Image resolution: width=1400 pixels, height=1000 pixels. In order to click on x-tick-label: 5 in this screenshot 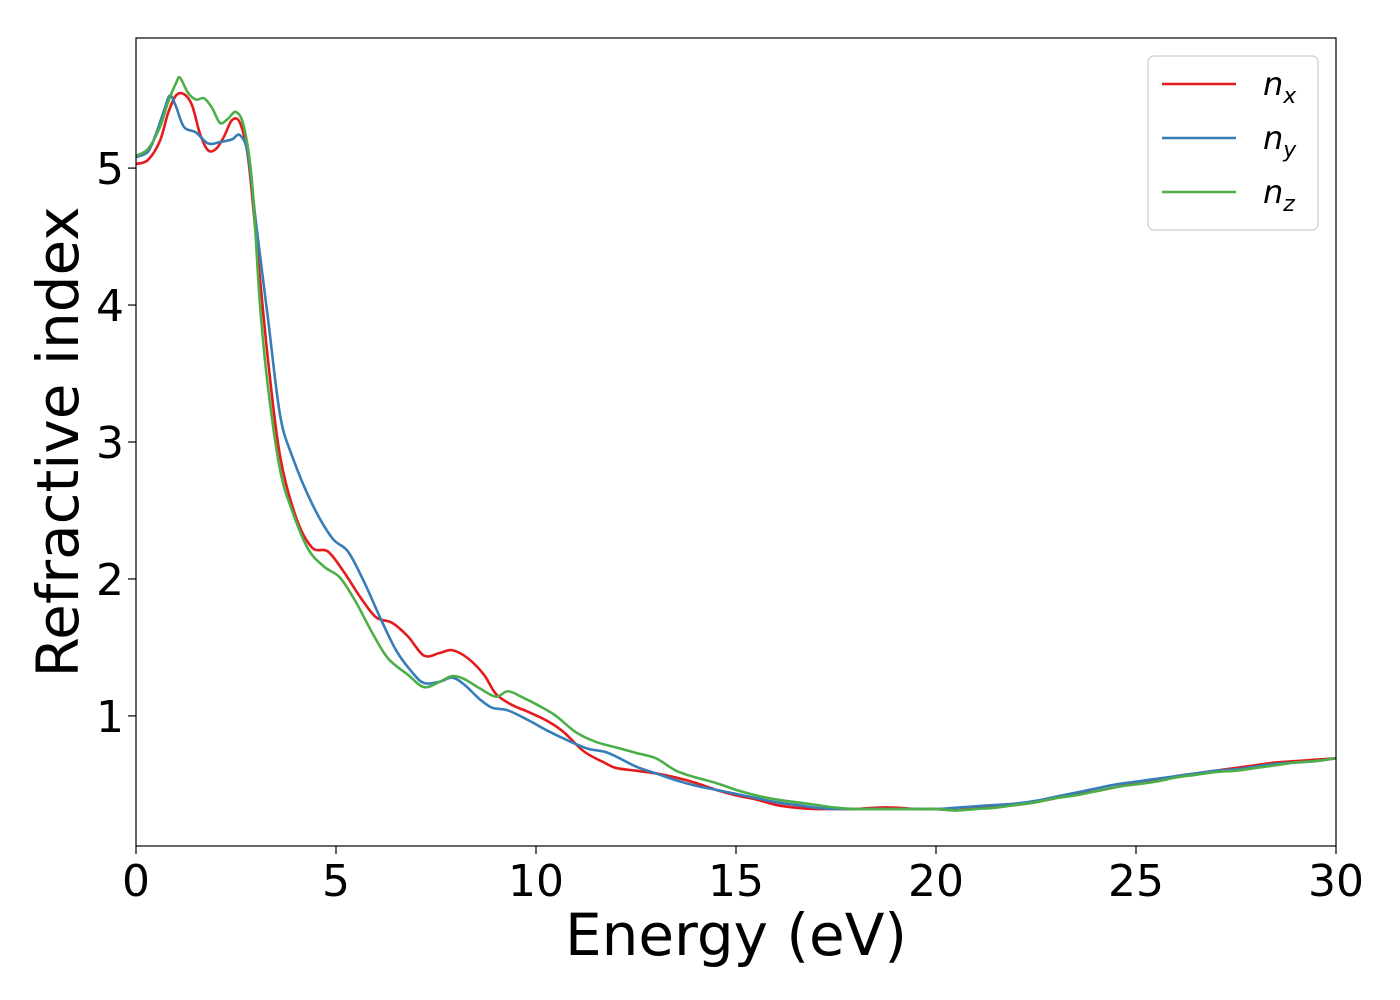, I will do `click(336, 881)`.